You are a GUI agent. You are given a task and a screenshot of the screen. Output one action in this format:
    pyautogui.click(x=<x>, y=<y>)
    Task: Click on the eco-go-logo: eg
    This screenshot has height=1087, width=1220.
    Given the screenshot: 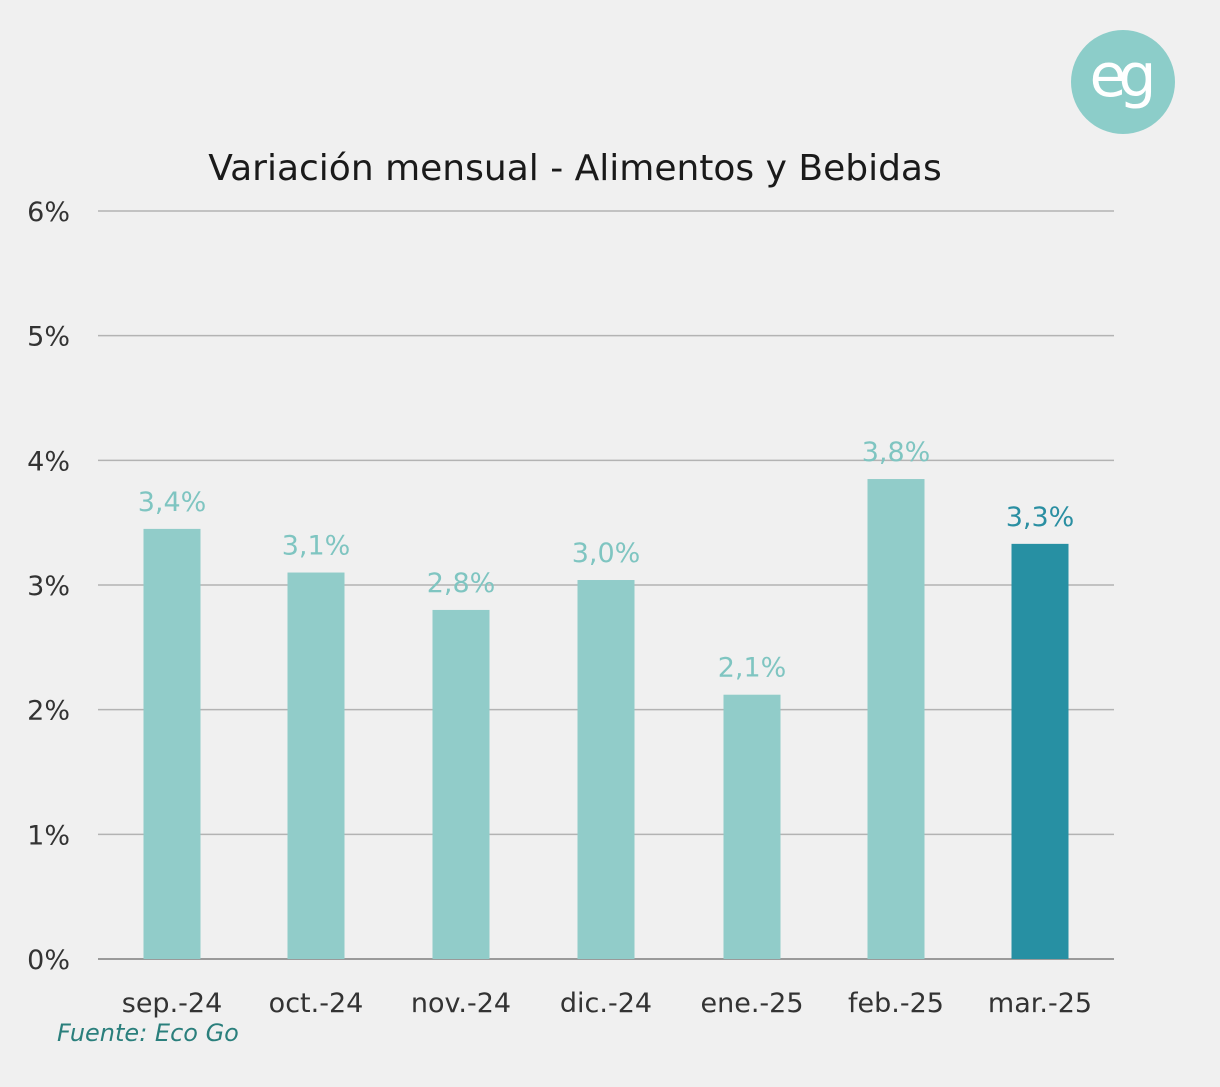 What is the action you would take?
    pyautogui.click(x=1123, y=82)
    